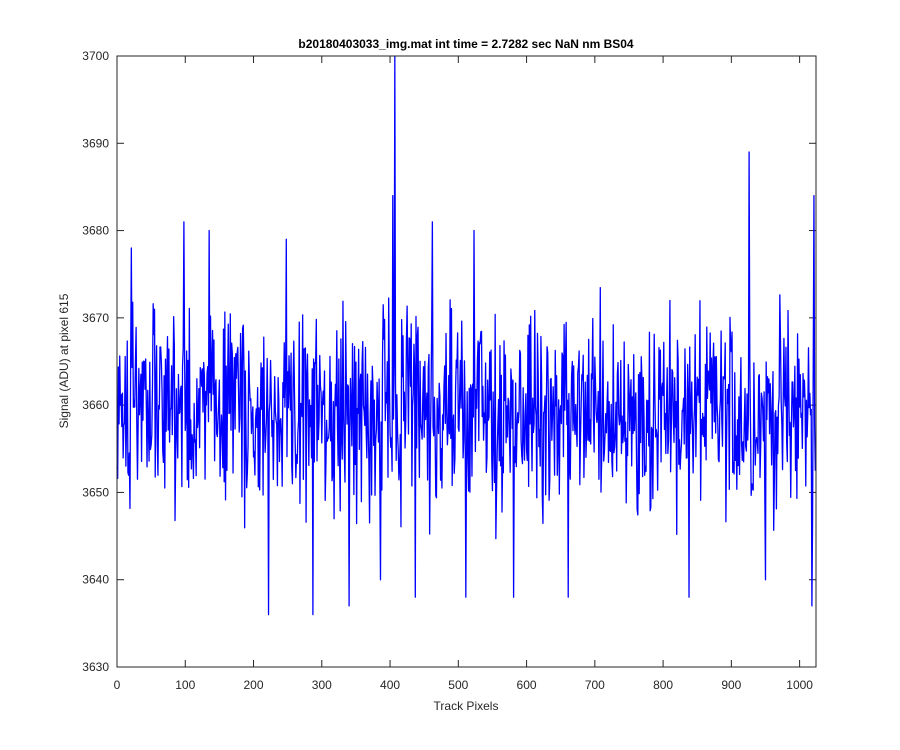 The height and width of the screenshot is (750, 900). I want to click on x-tick-label: 900, so click(731, 685).